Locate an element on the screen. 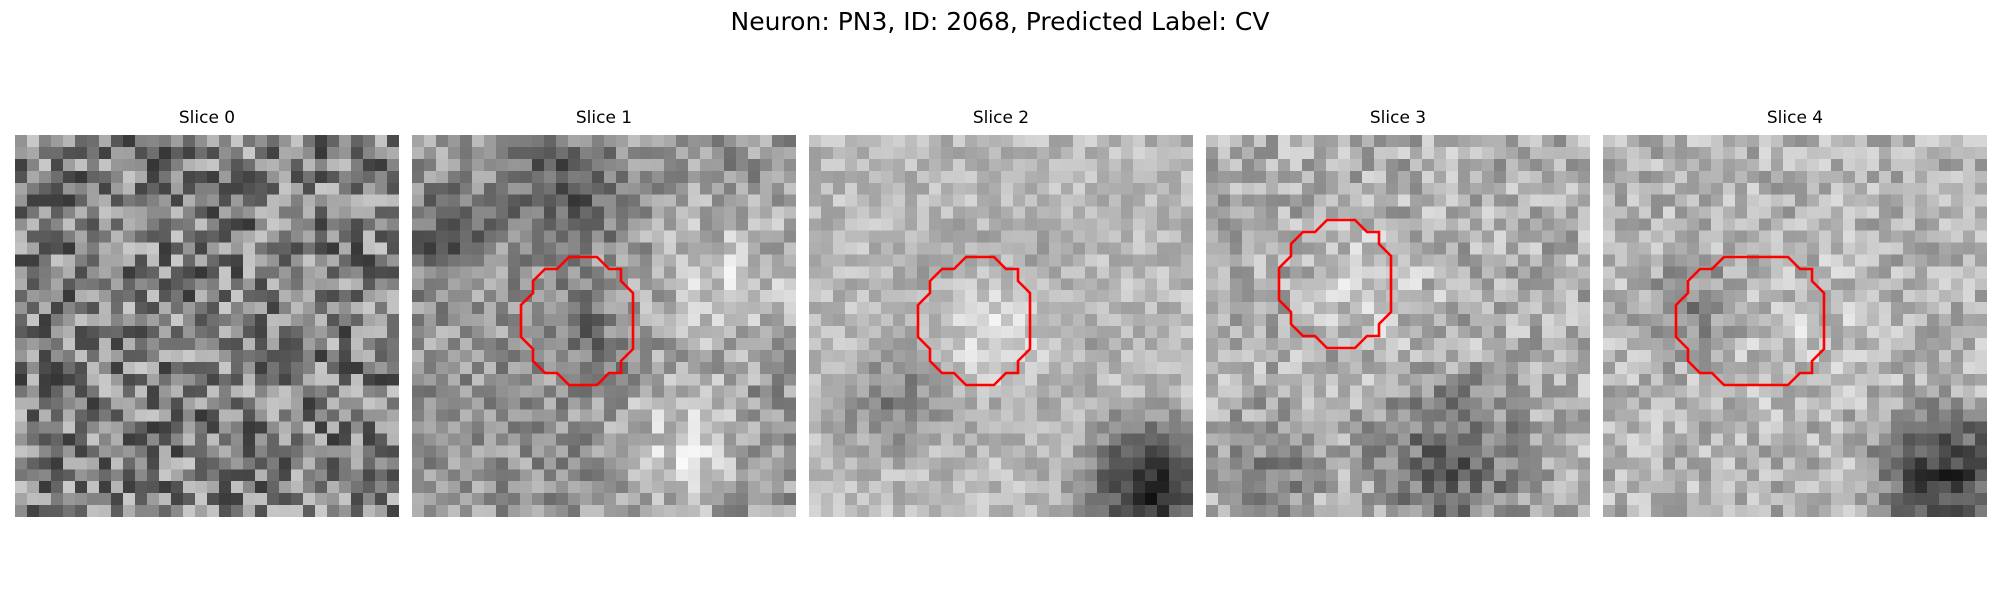 Image resolution: width=2000 pixels, height=600 pixels. slice-0-image is located at coordinates (207, 326).